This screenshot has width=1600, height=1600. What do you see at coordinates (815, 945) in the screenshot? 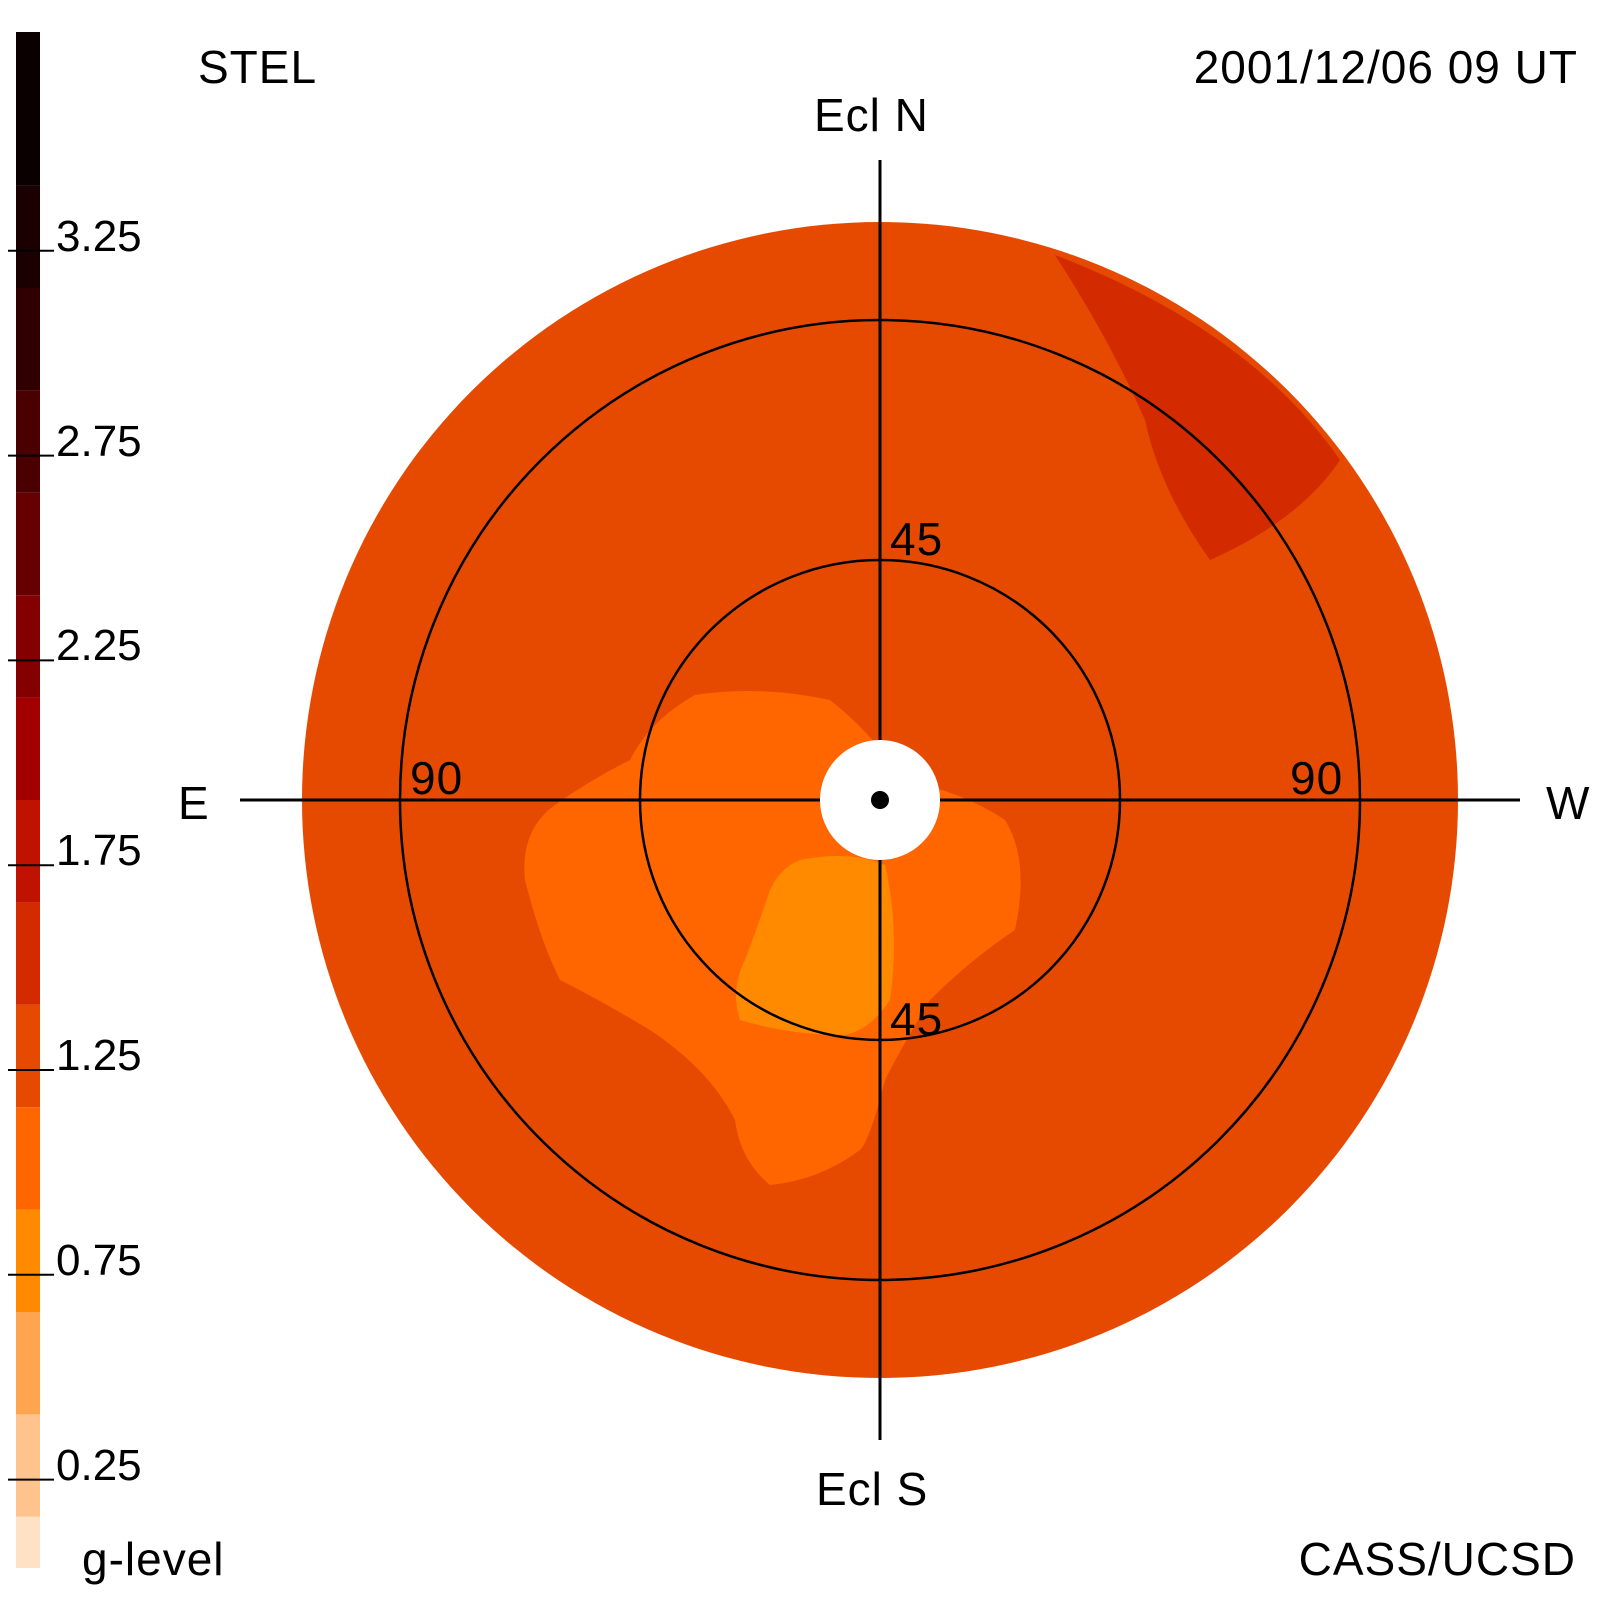
I see `core-enhancement-region` at bounding box center [815, 945].